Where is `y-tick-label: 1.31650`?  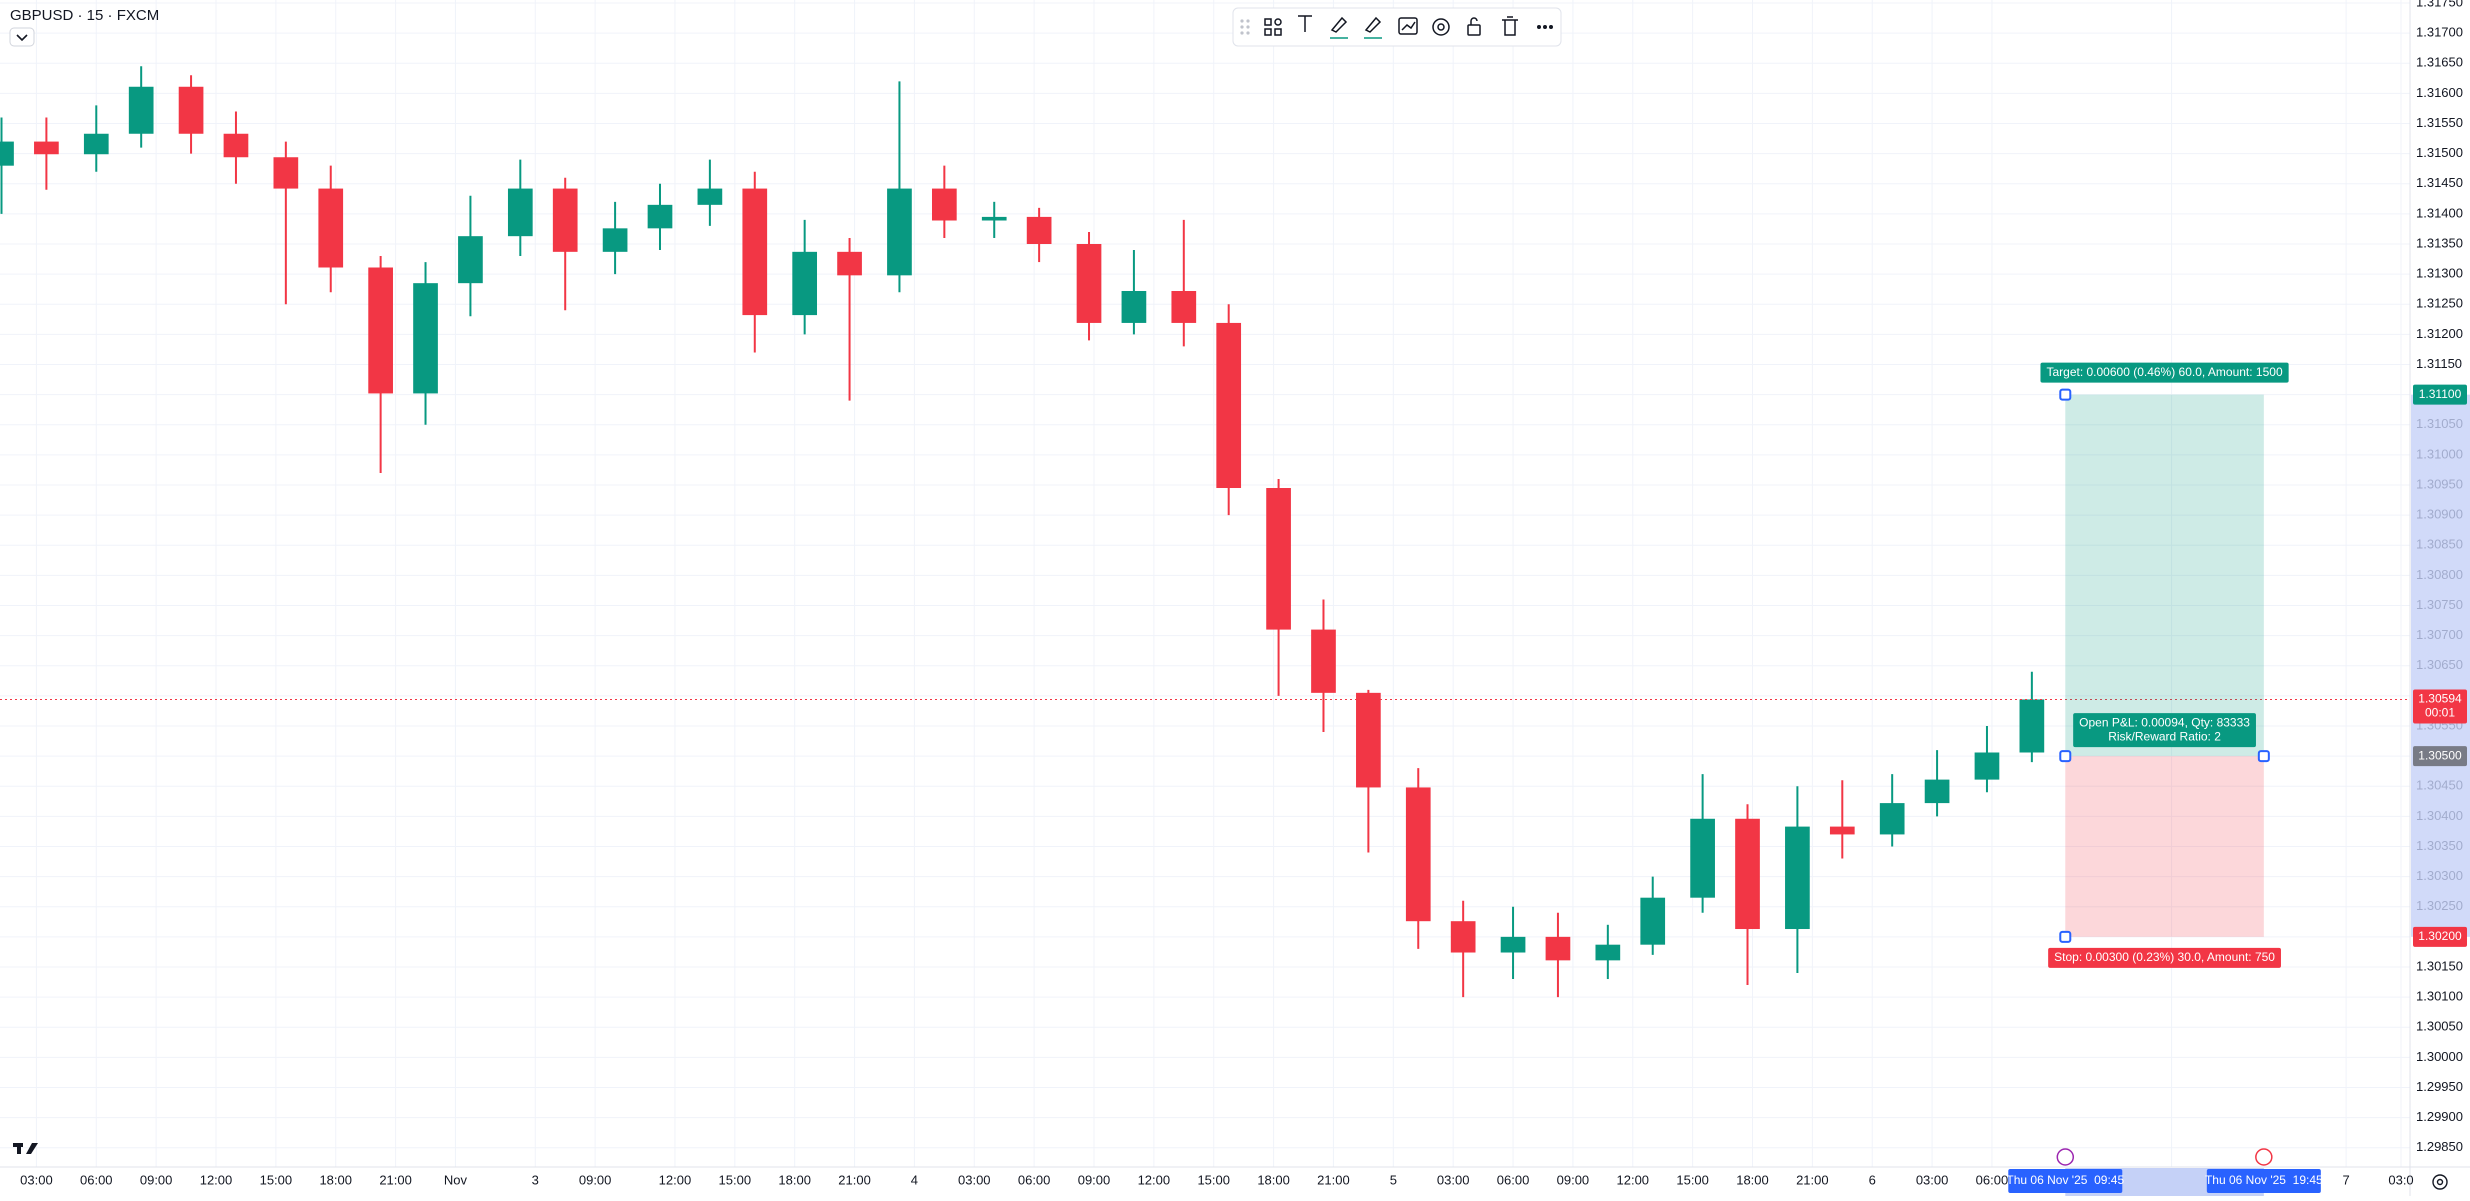 y-tick-label: 1.31650 is located at coordinates (2439, 62).